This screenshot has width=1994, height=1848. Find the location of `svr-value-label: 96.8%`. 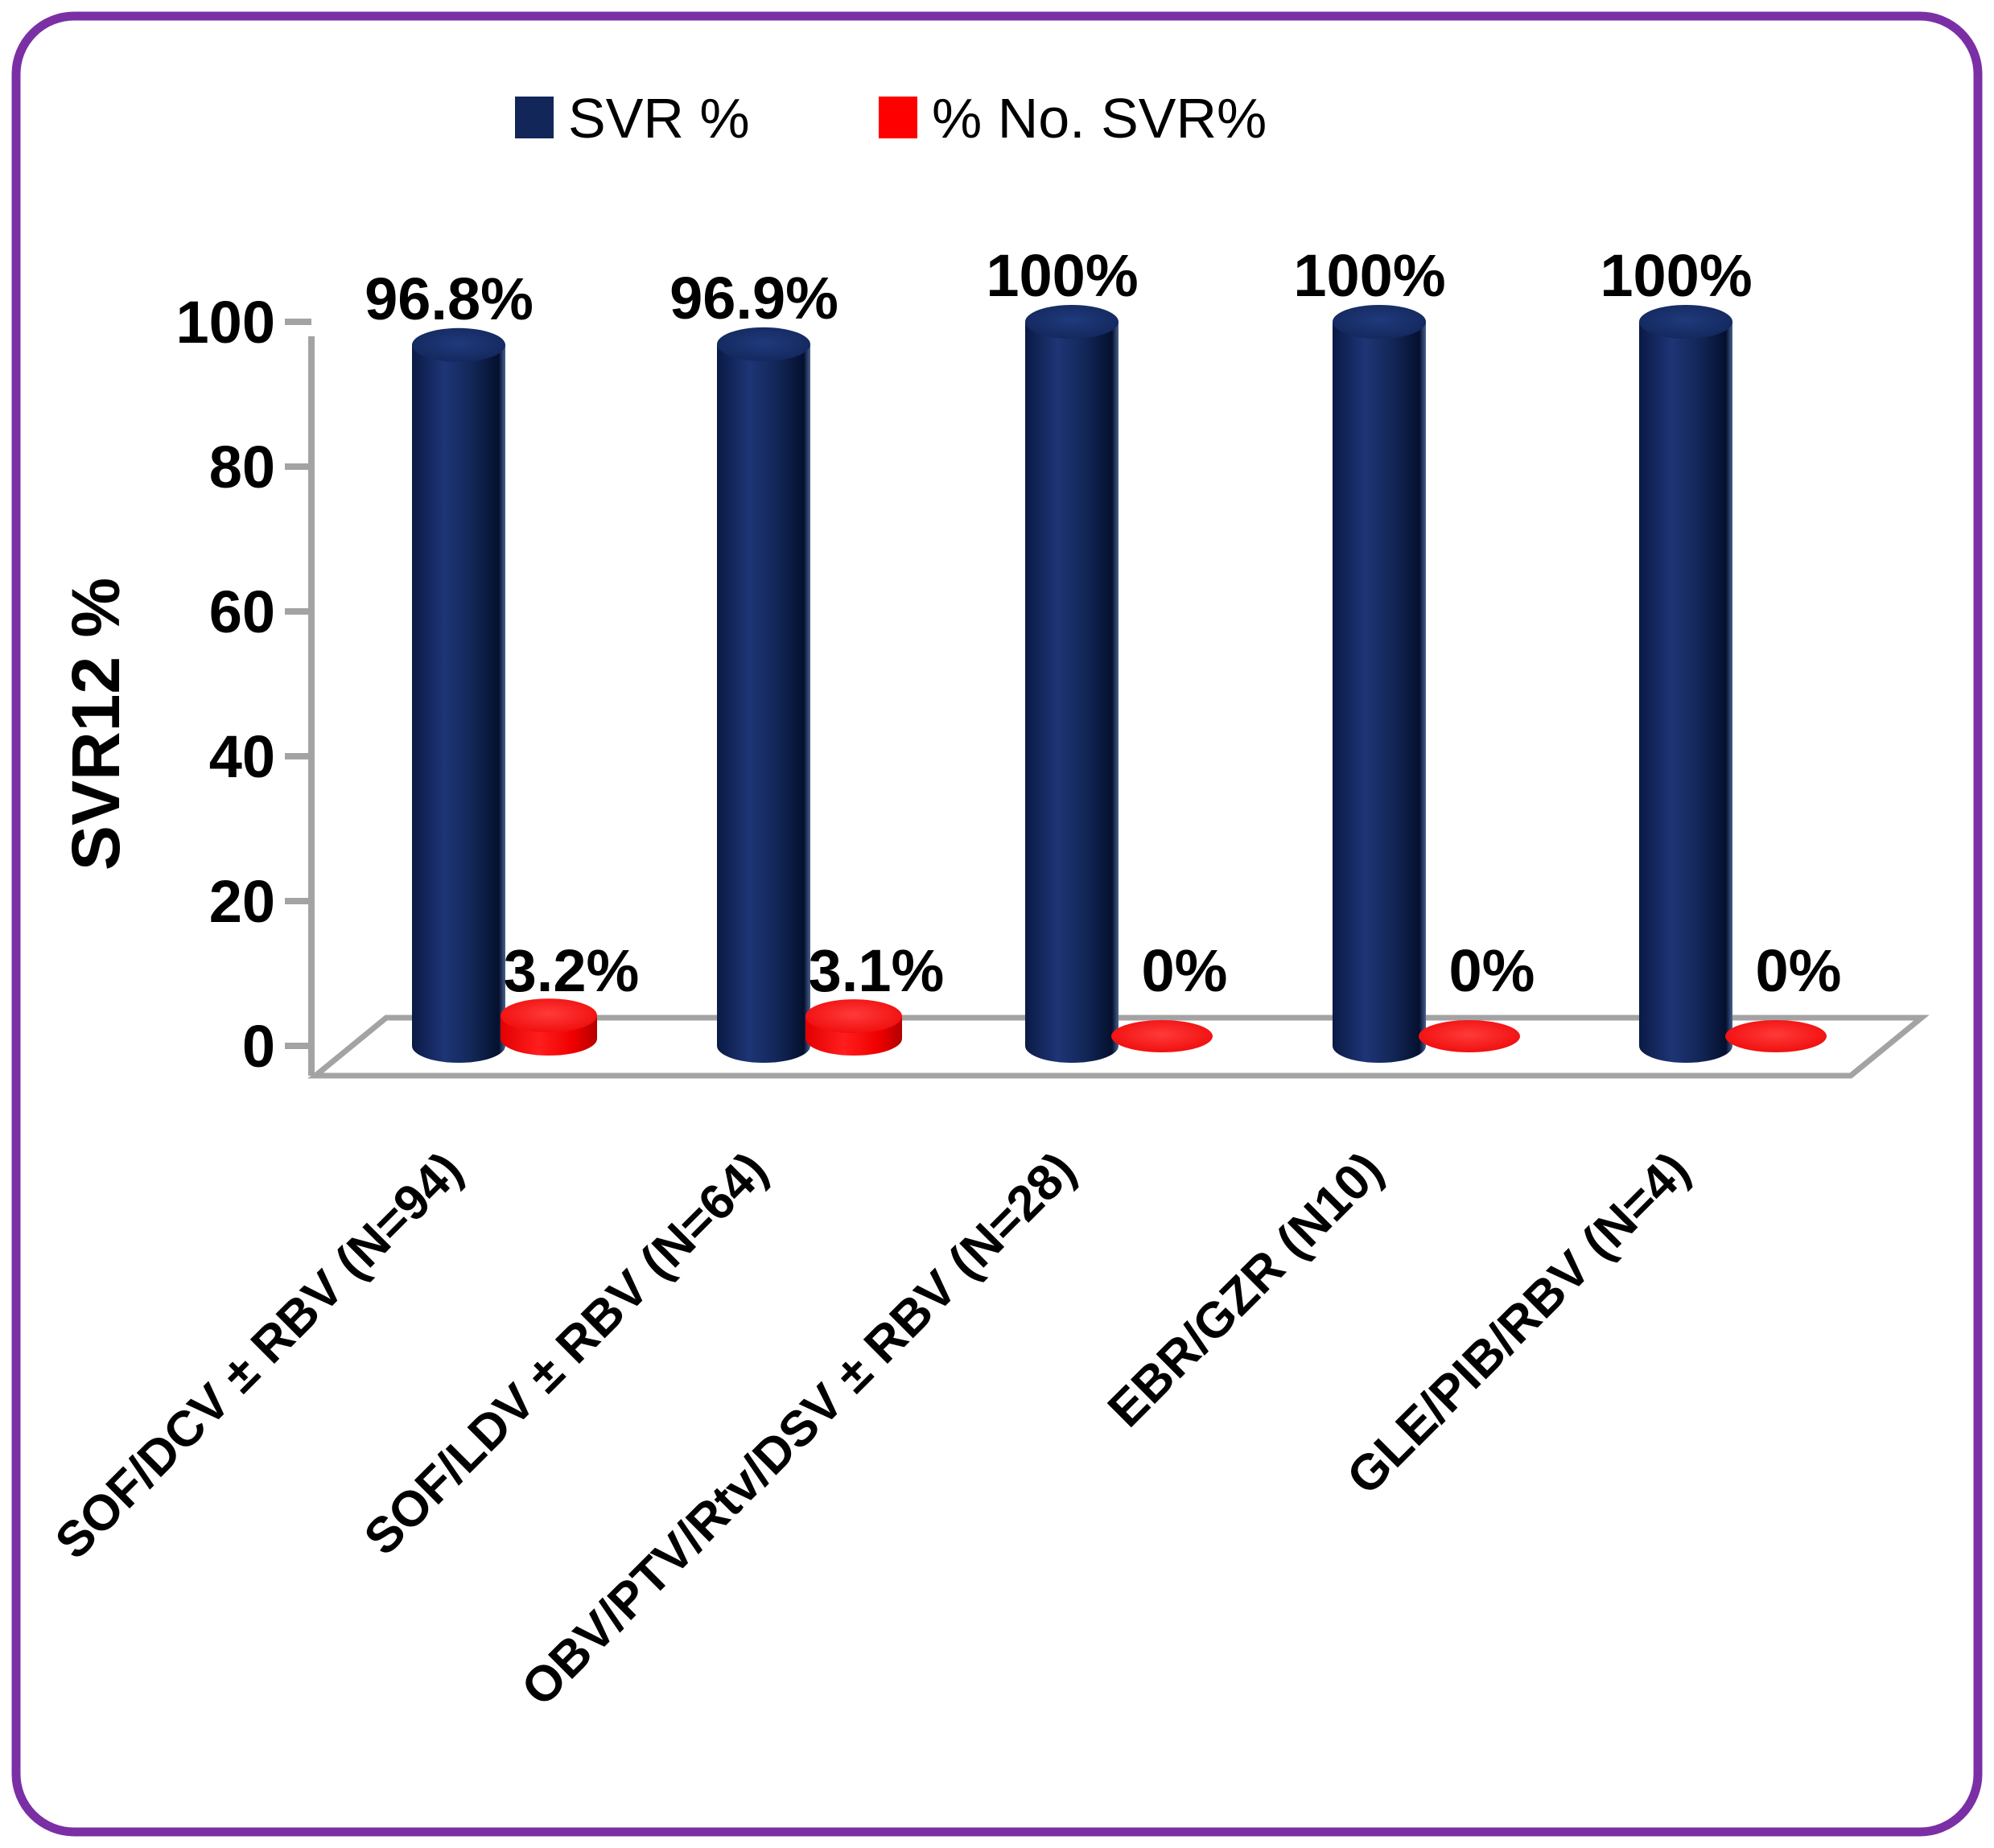

svr-value-label: 96.8% is located at coordinates (449, 298).